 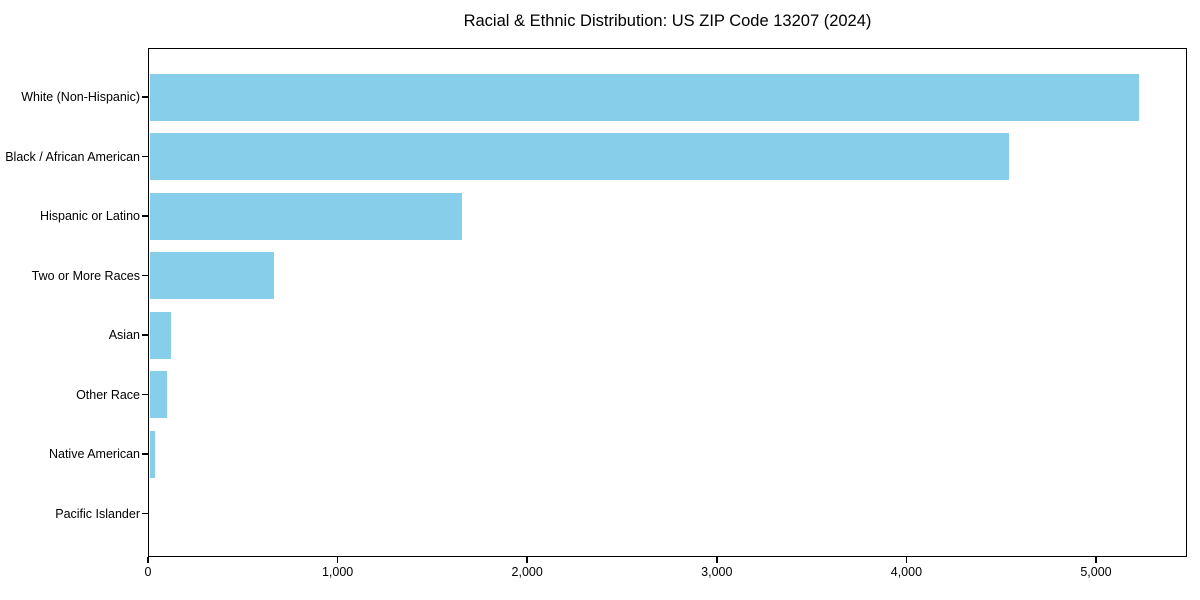 What do you see at coordinates (644, 97) in the screenshot?
I see `bar-white-non-hispanic` at bounding box center [644, 97].